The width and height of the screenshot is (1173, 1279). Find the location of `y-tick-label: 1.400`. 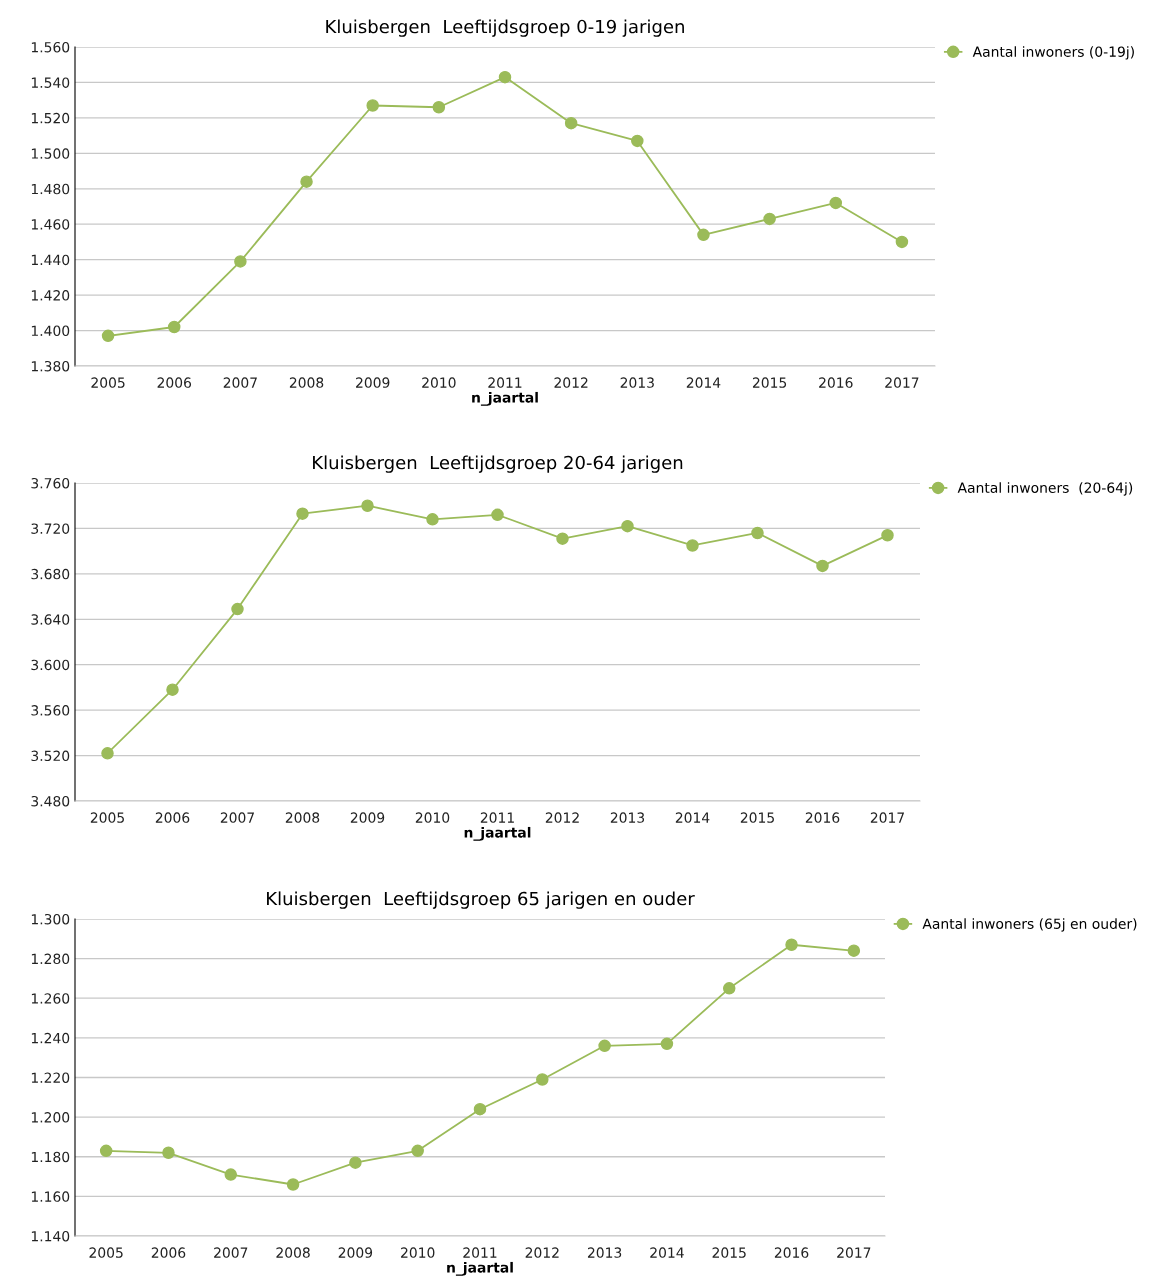

y-tick-label: 1.400 is located at coordinates (50, 331).